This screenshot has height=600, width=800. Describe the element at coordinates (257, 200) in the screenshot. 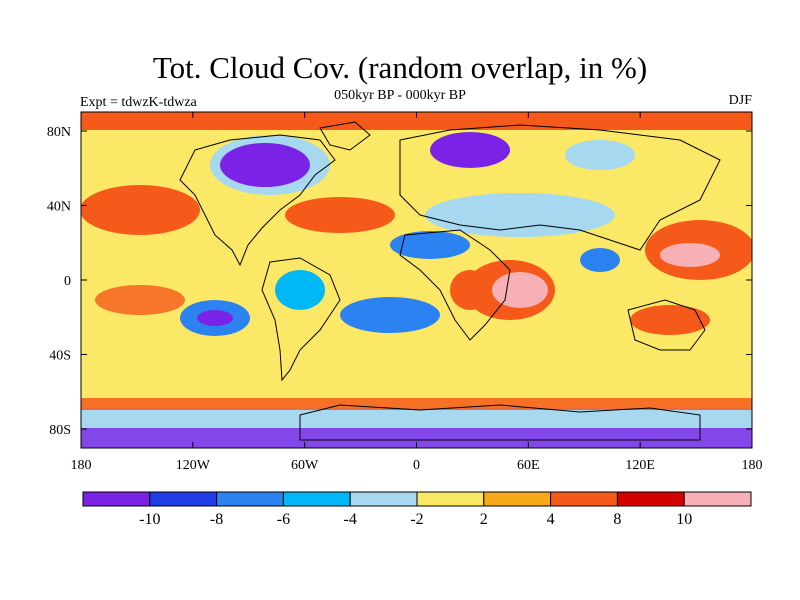

I see `north-america-outline` at that location.